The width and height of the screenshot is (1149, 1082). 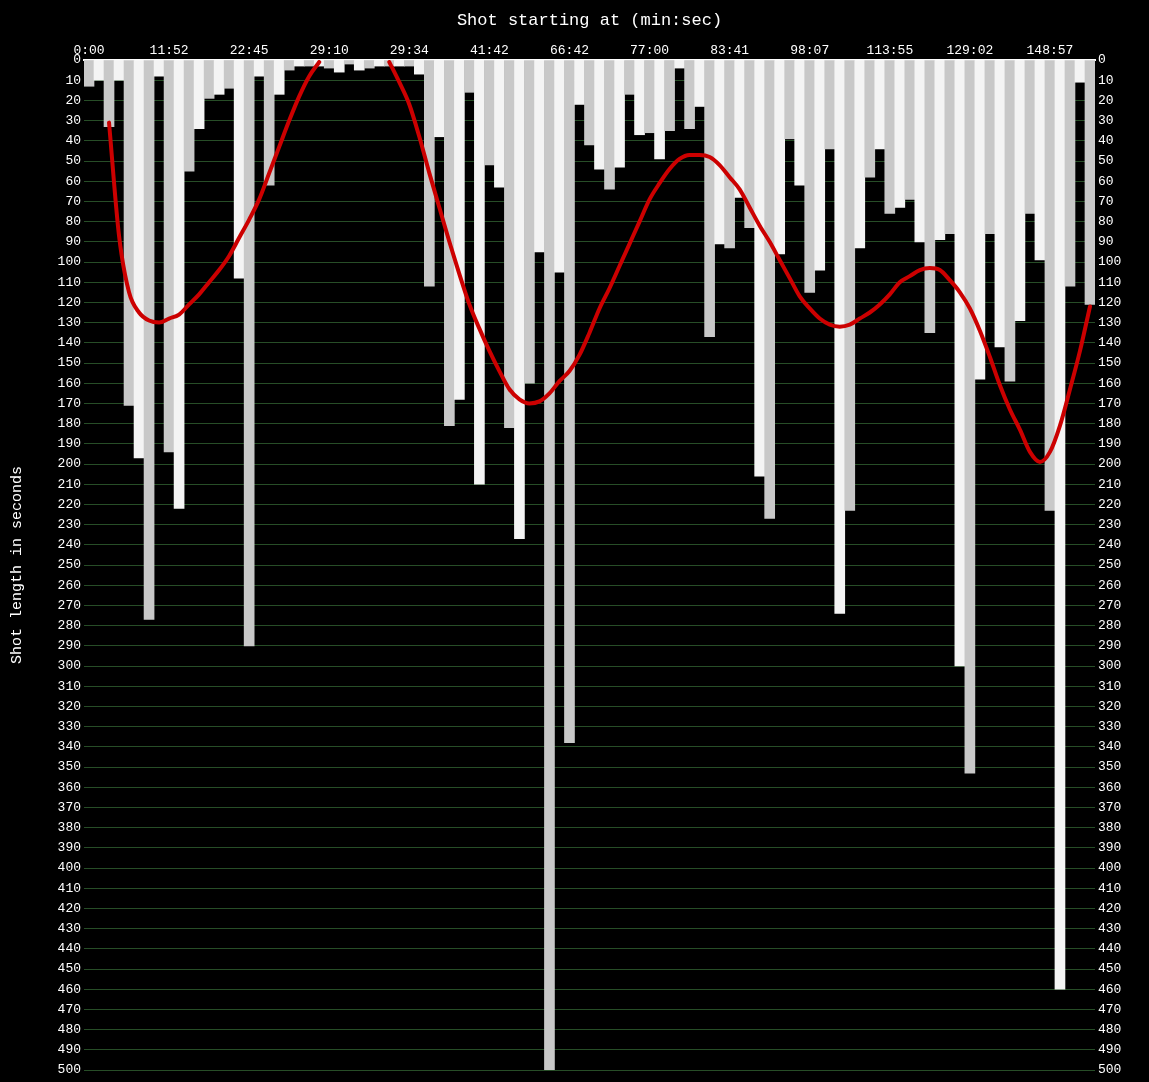 I want to click on y2-tick-label: 170, so click(x=1110, y=403).